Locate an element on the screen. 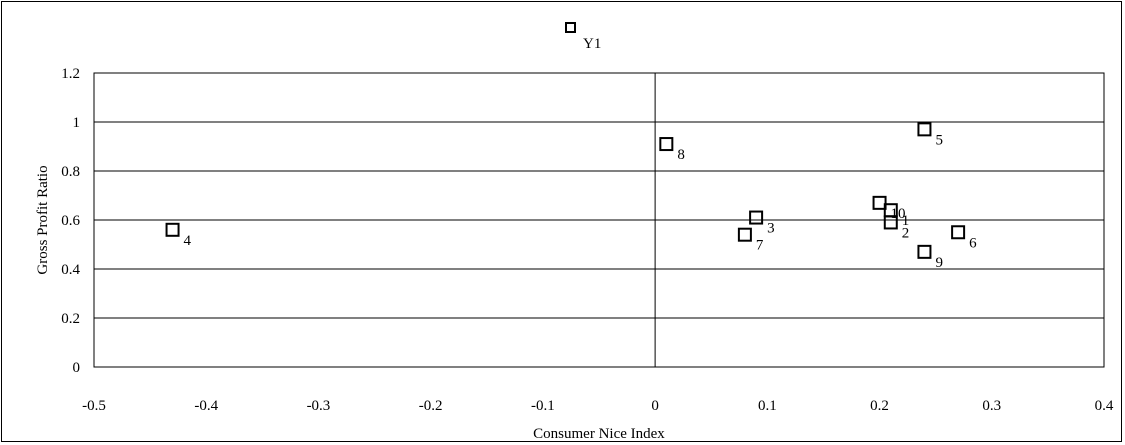 This screenshot has height=445, width=1125. data-point-label: 10 is located at coordinates (898, 214).